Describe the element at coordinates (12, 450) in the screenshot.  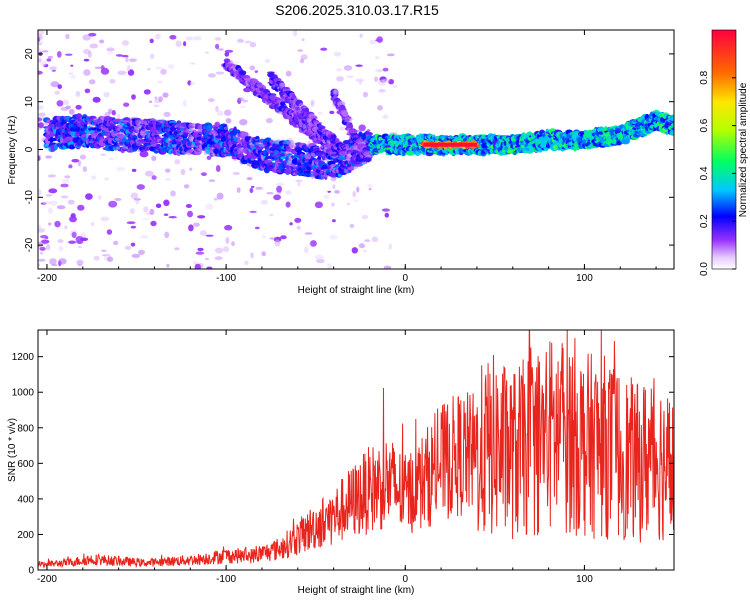
I see `snr-y-label: SNR (10 * v/v)` at that location.